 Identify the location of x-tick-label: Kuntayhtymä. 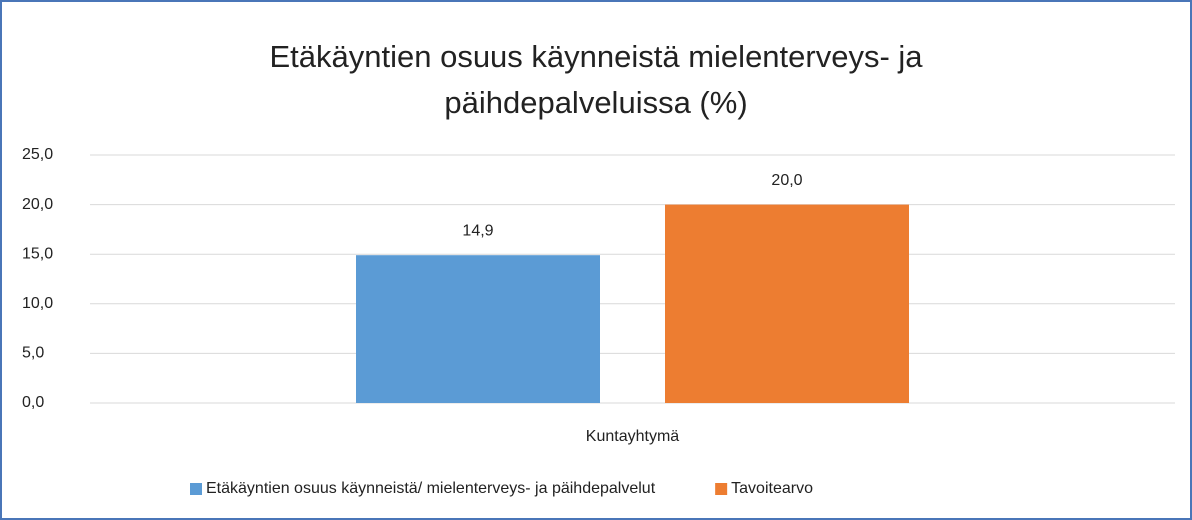
(632, 436).